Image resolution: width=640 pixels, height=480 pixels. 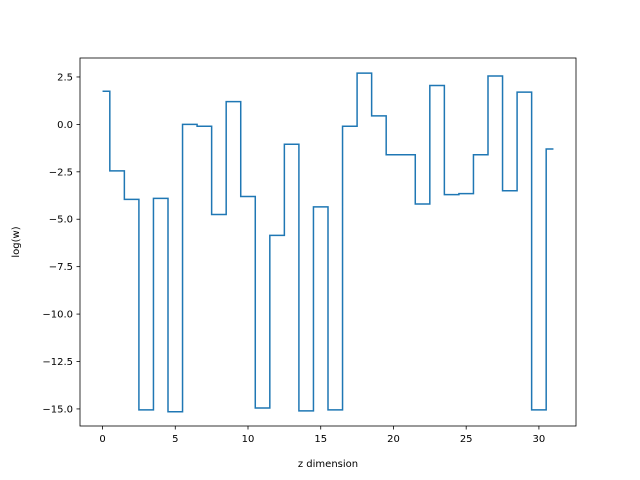 What do you see at coordinates (393, 439) in the screenshot?
I see `x-tick-label: 20` at bounding box center [393, 439].